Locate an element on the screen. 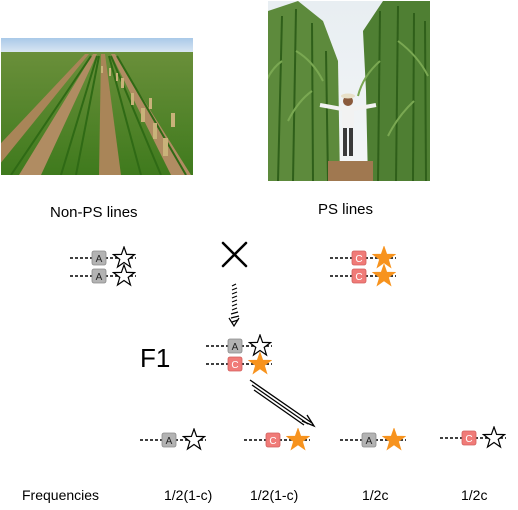 The height and width of the screenshot is (510, 518). non-ps-field-photo is located at coordinates (97, 106).